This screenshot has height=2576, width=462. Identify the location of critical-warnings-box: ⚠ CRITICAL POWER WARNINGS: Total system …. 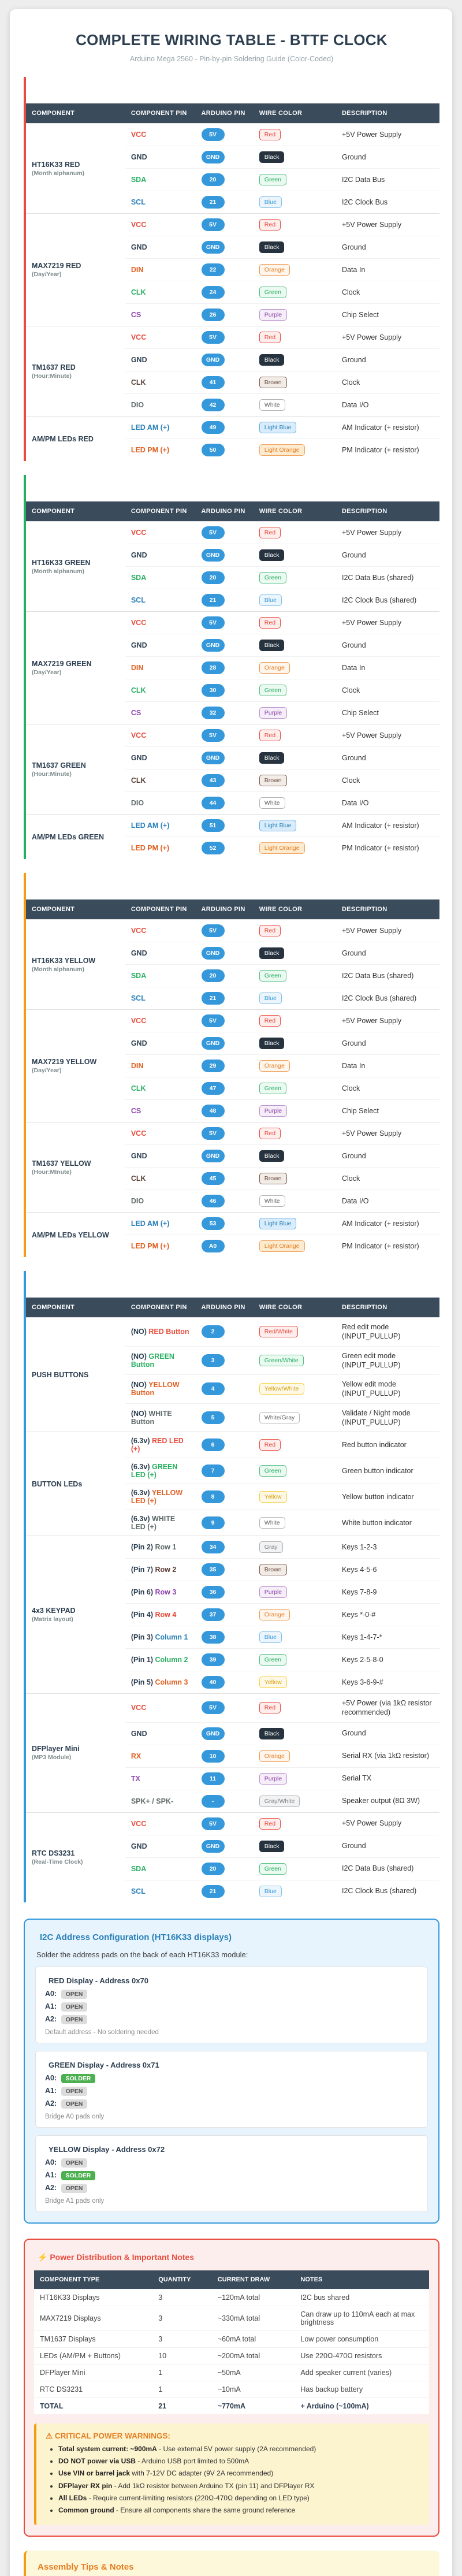
(231, 2474).